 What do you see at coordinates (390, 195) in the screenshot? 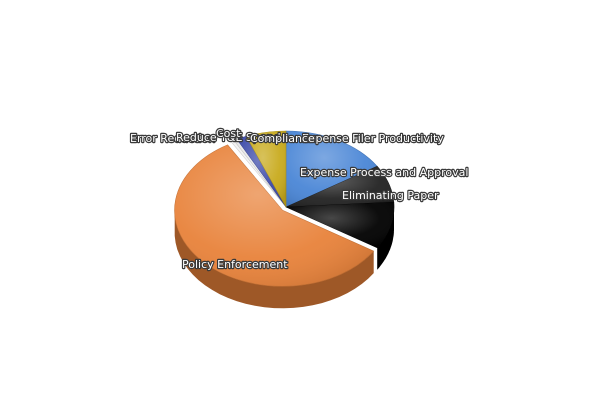
I see `pie-label-2: Eliminating Paper` at bounding box center [390, 195].